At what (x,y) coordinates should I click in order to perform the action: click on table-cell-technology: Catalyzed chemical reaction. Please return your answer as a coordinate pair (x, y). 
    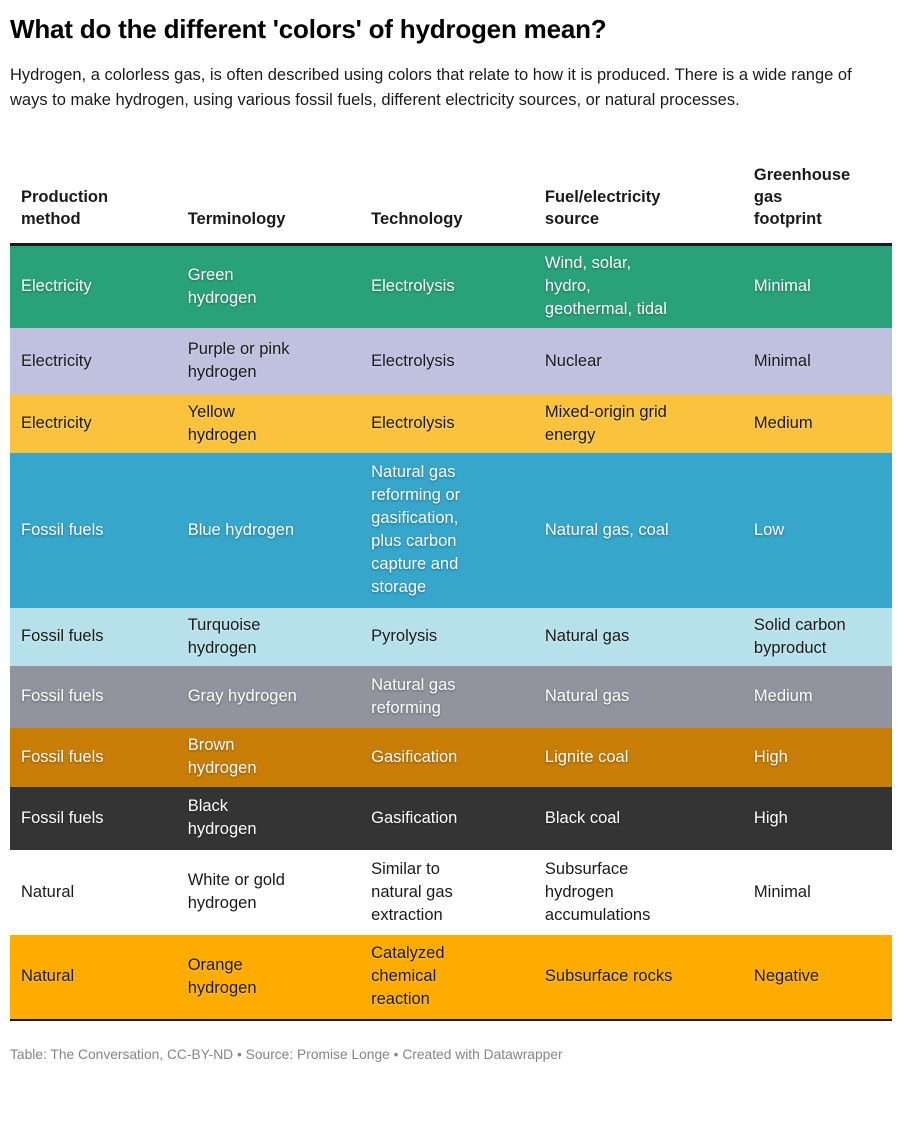
    Looking at the image, I should click on (408, 976).